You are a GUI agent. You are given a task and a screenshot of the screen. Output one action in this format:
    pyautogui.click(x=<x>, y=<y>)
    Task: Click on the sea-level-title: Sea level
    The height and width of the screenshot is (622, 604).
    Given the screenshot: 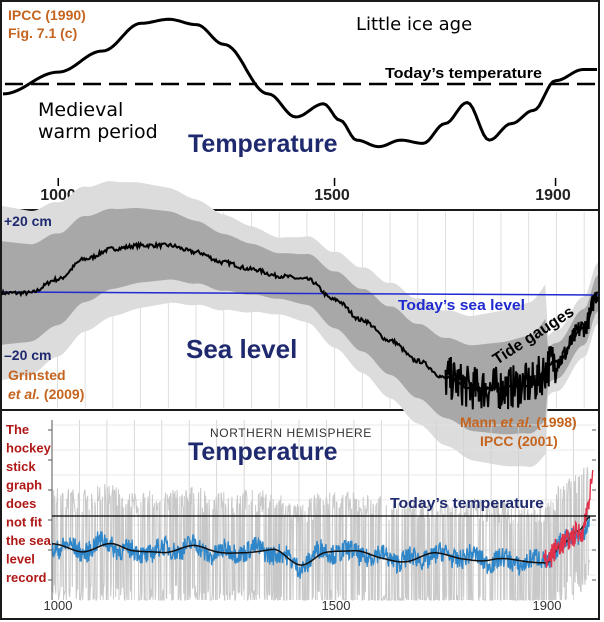 What is the action you would take?
    pyautogui.click(x=241, y=349)
    